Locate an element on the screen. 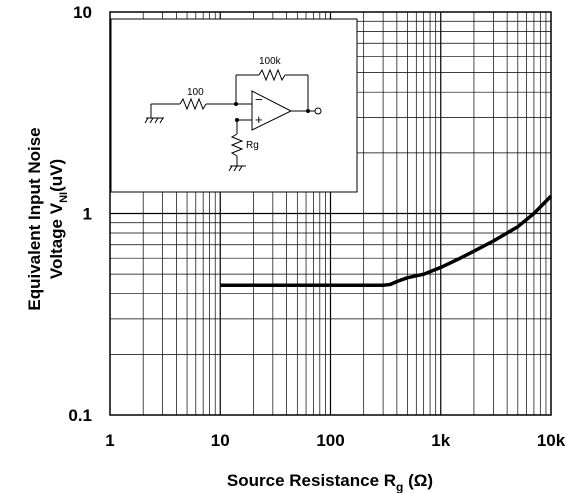 The width and height of the screenshot is (579, 493). y-tick-label: 10 is located at coordinates (82, 12).